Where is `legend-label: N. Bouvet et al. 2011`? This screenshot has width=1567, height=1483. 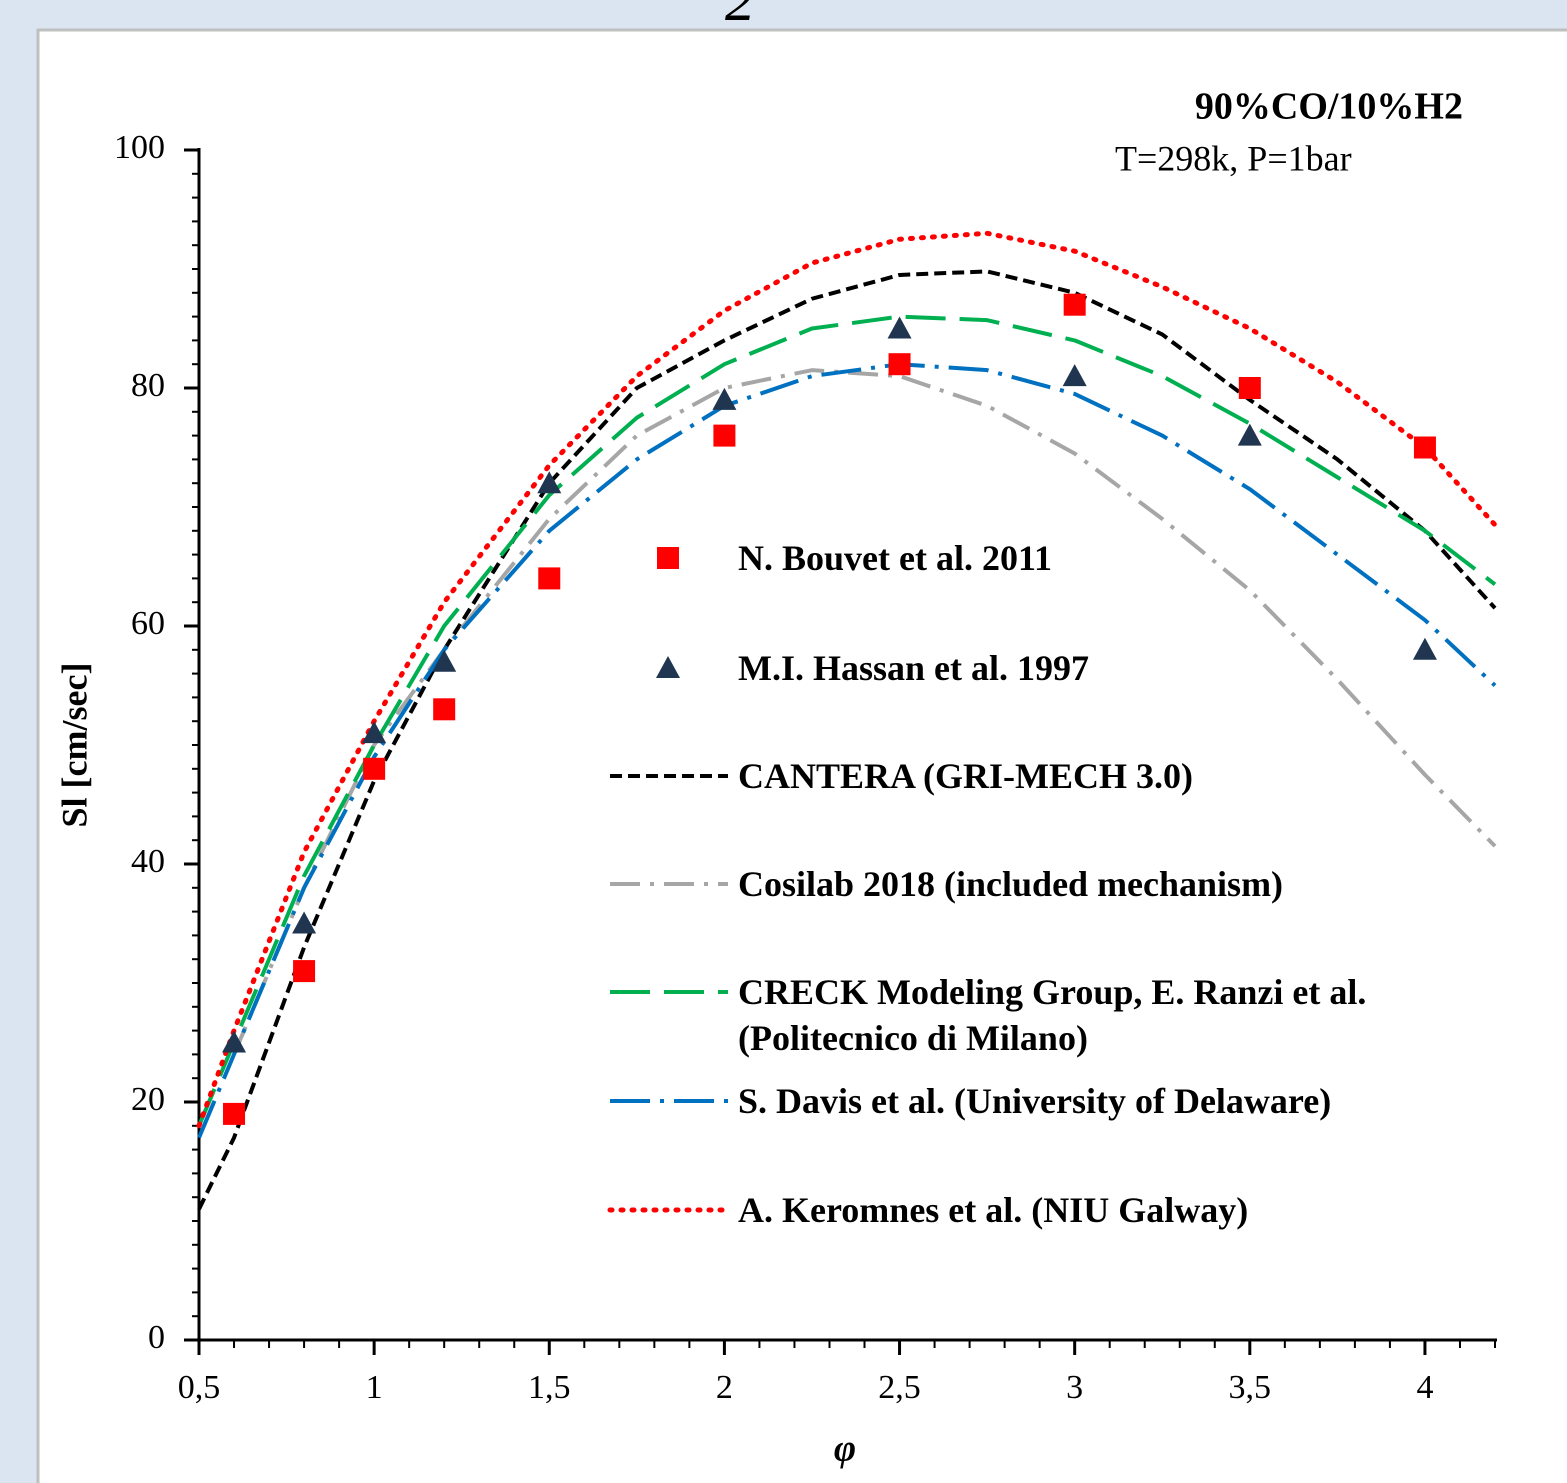
legend-label: N. Bouvet et al. 2011 is located at coordinates (895, 558).